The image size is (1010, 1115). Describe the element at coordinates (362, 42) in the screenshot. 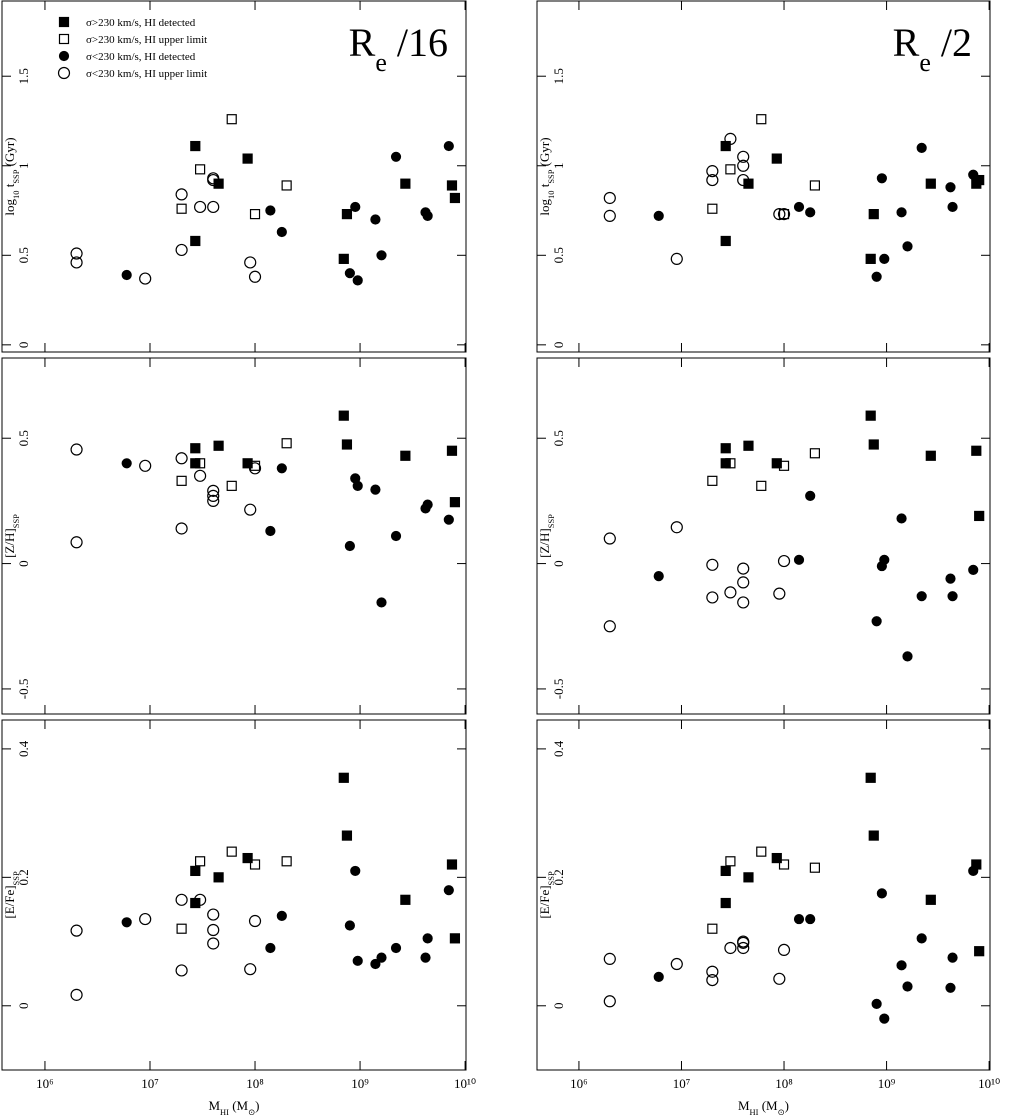

I see `text-part: R` at that location.